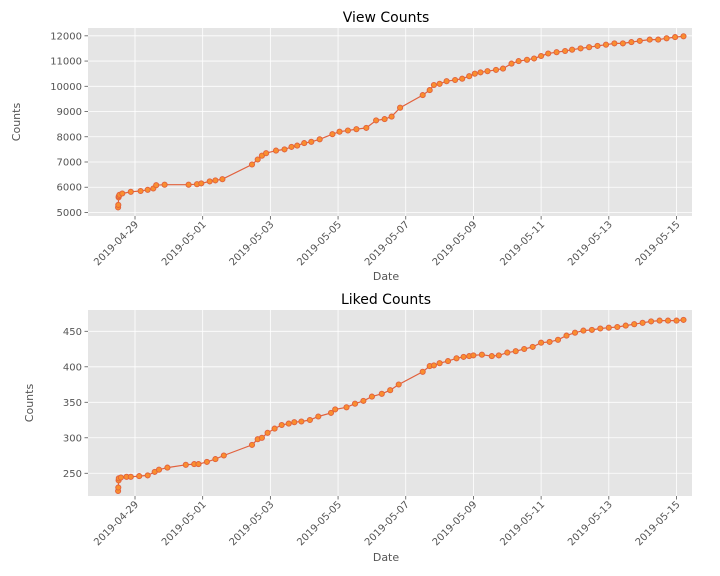 The height and width of the screenshot is (576, 720). What do you see at coordinates (386, 276) in the screenshot?
I see `x-axis-label: Date` at bounding box center [386, 276].